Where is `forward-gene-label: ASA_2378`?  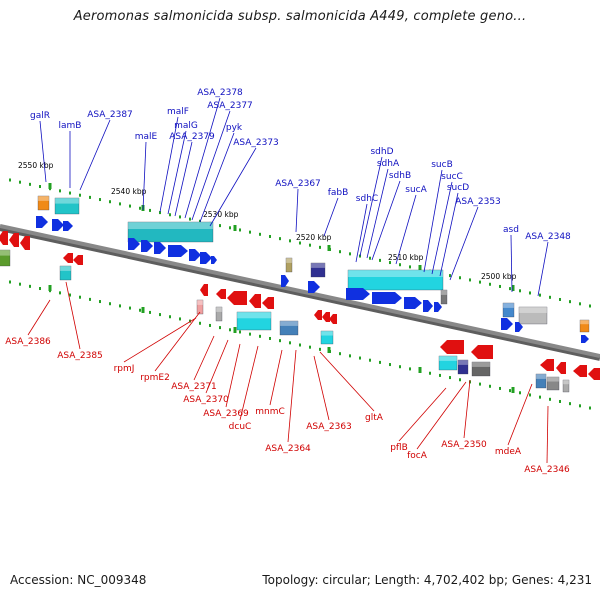 forward-gene-label: ASA_2378 is located at coordinates (220, 93).